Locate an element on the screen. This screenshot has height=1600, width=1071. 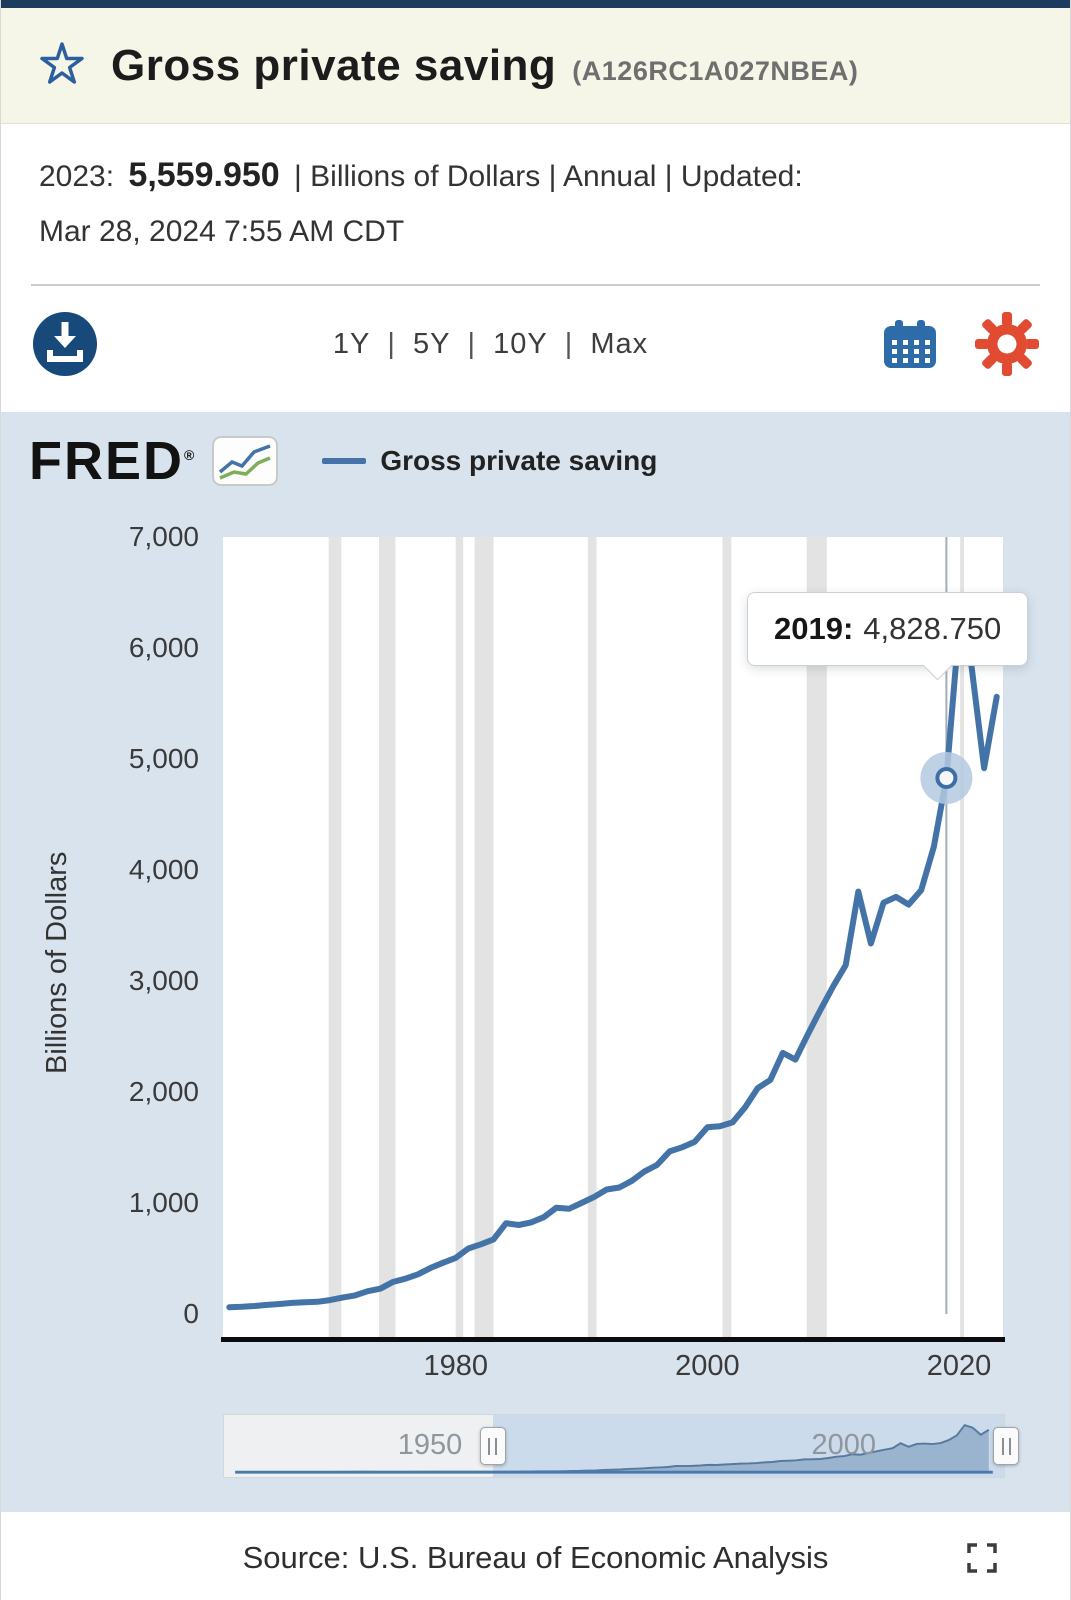
range-1y: 1Y is located at coordinates (351, 343).